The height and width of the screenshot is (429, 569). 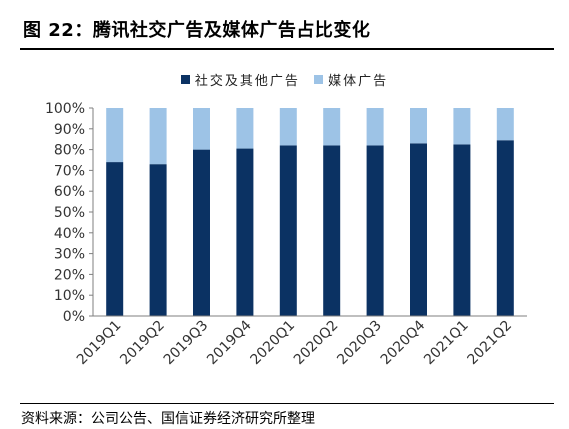 I want to click on y-tick-label: 0%, so click(x=74, y=317).